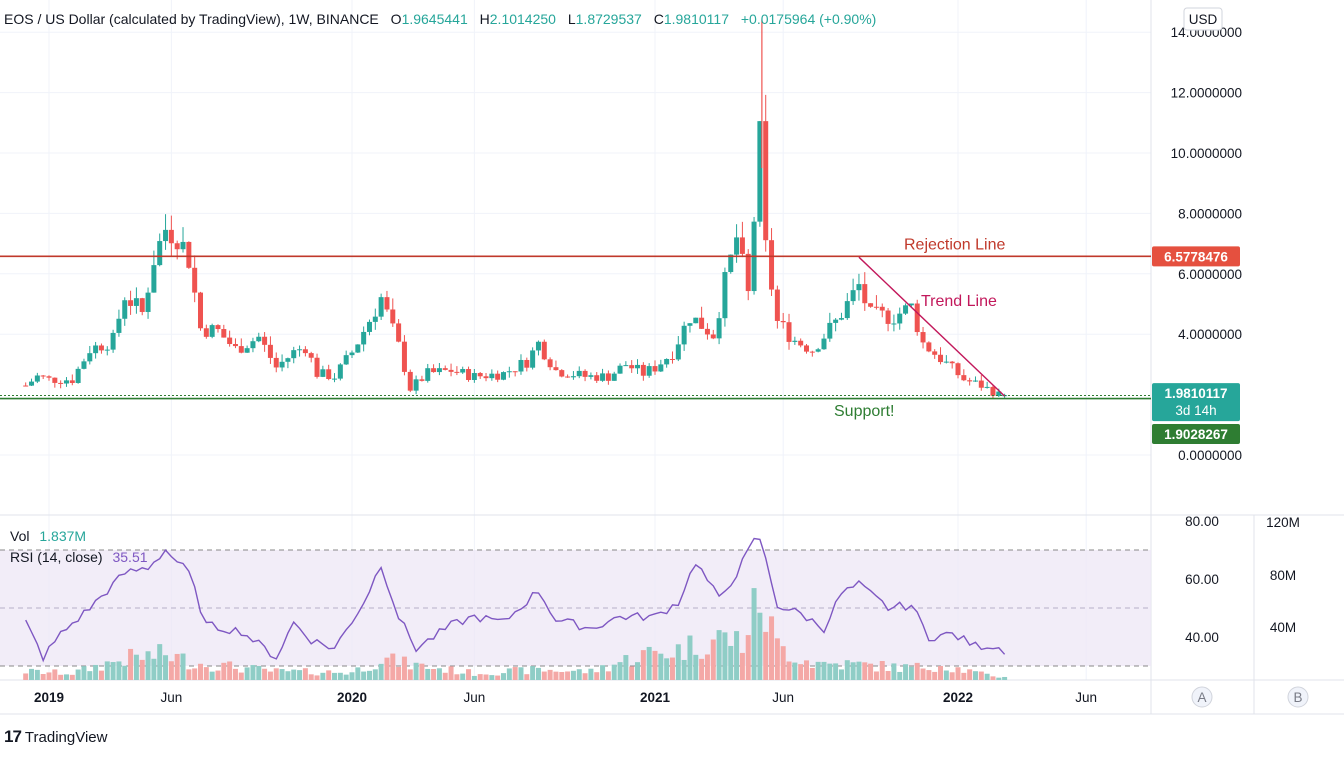 The image size is (1344, 758). I want to click on tradingview-logo-icon: 17, so click(13, 736).